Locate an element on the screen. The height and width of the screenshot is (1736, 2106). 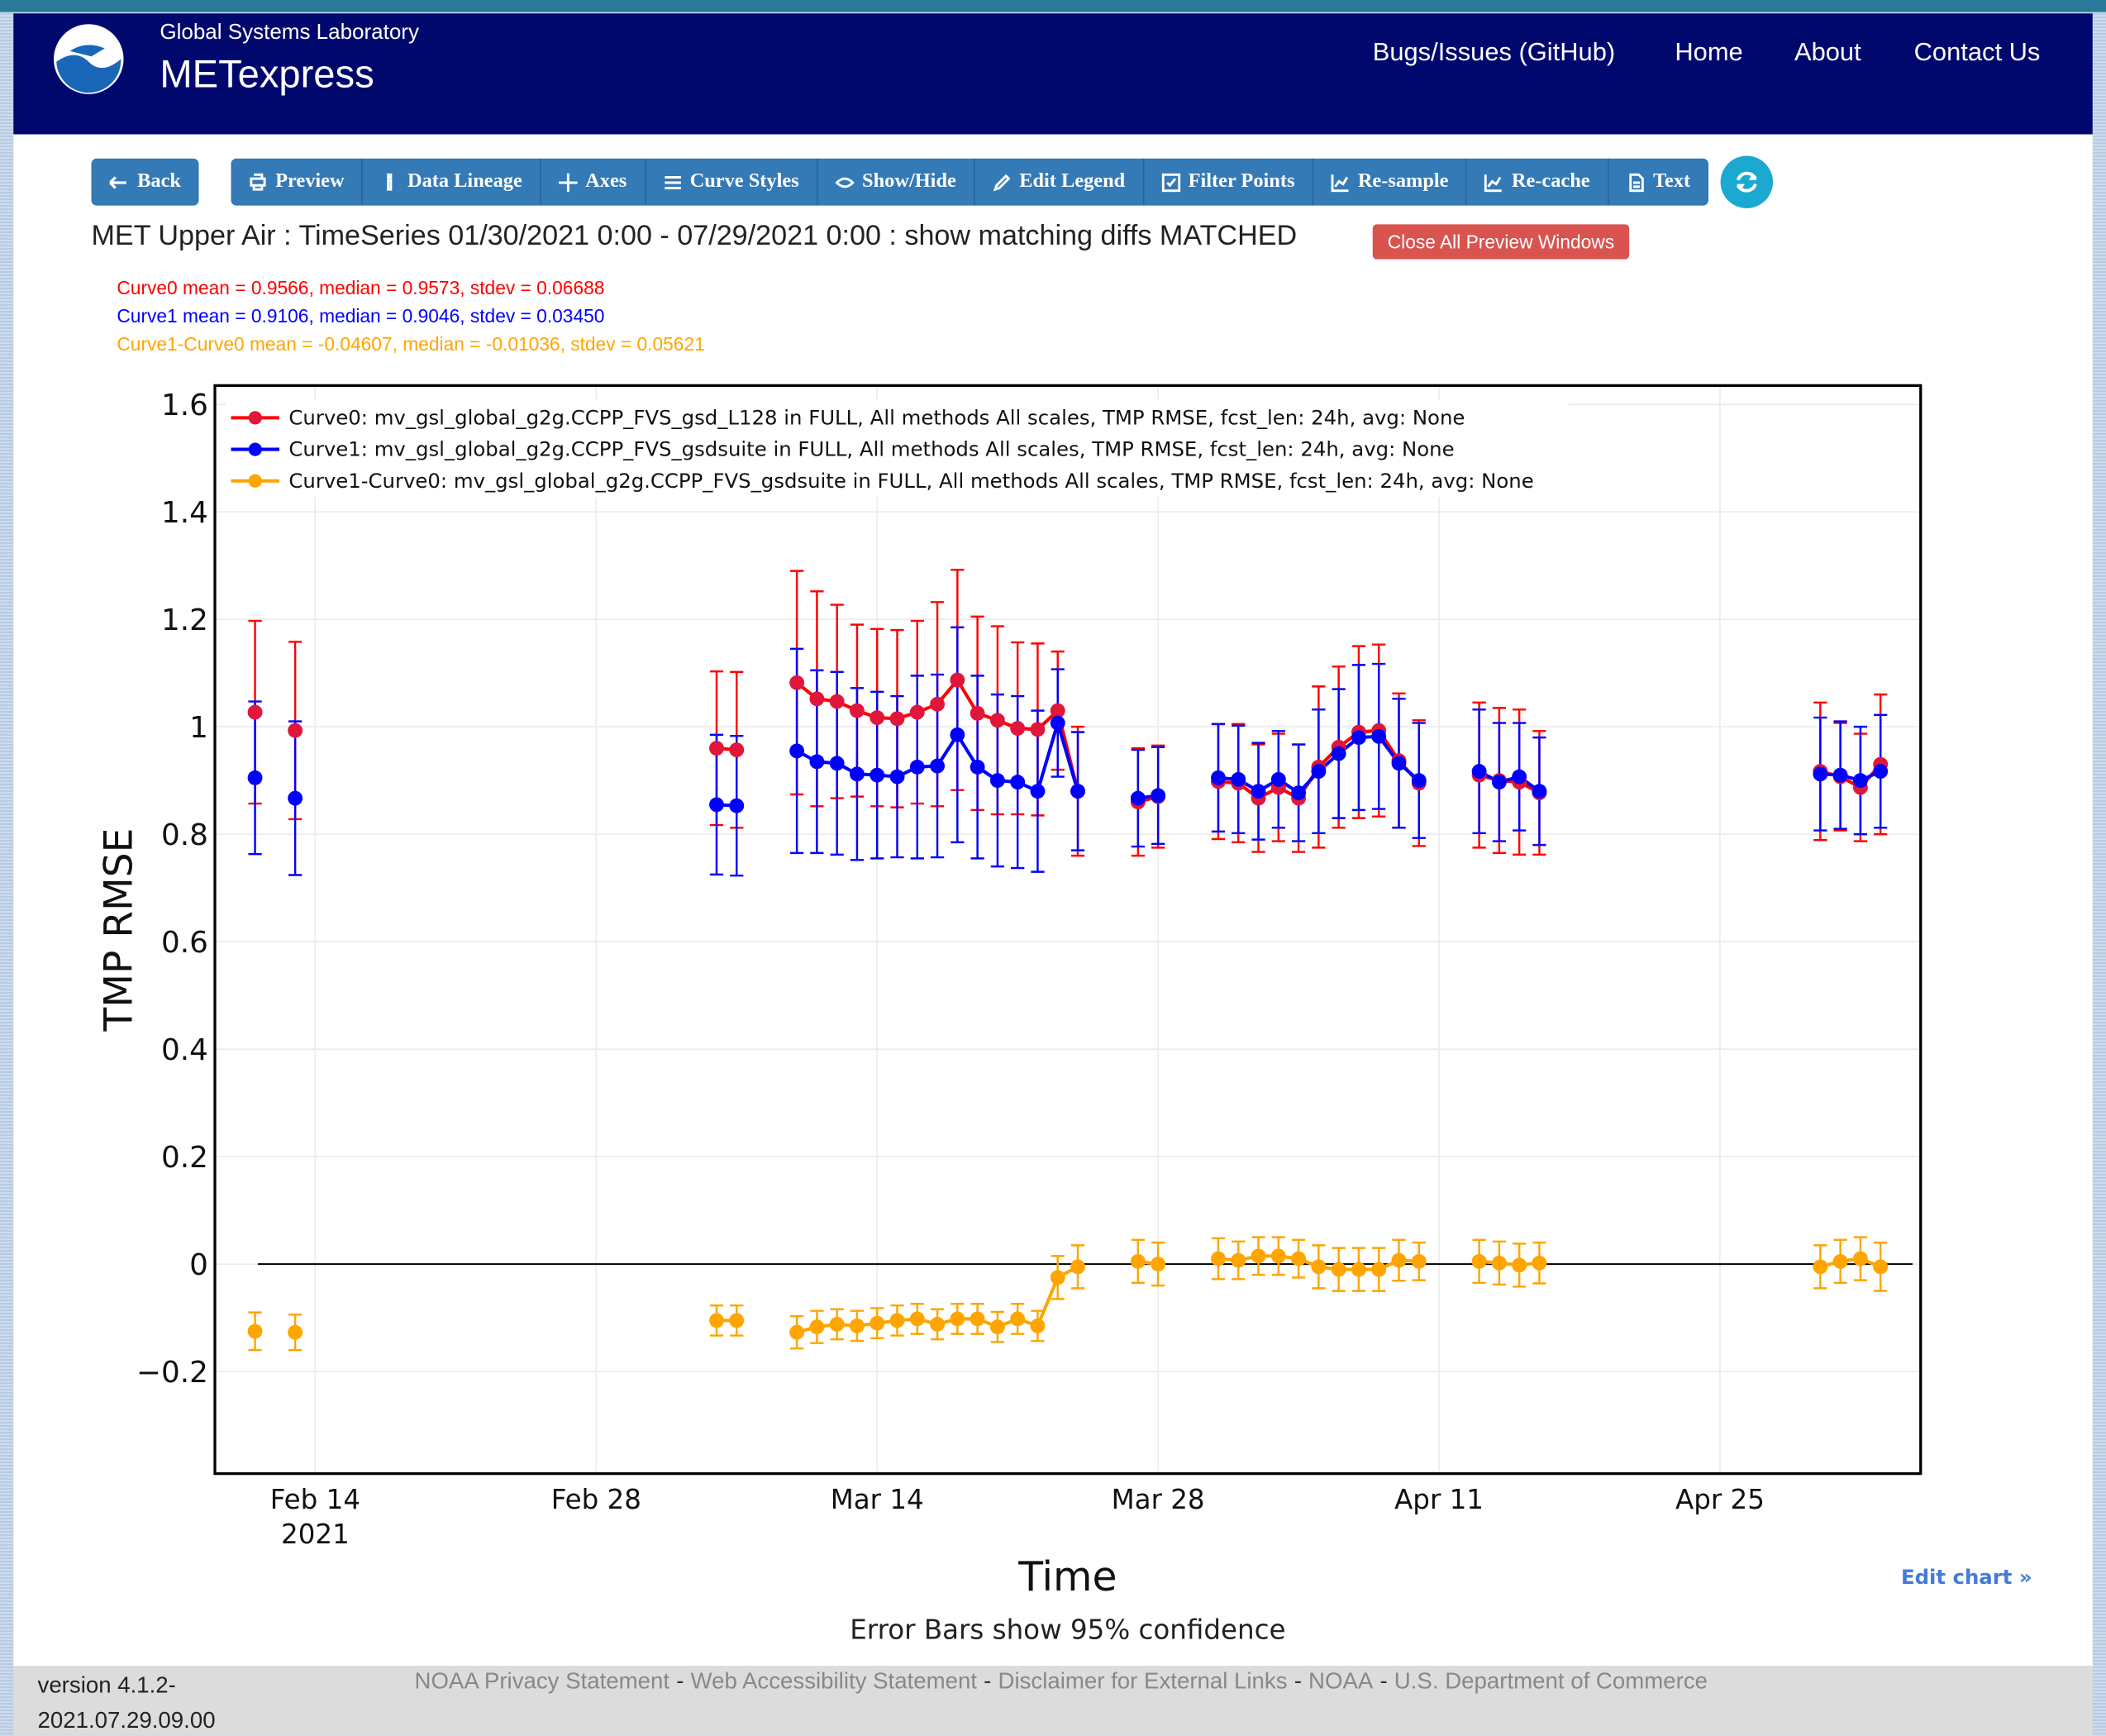
button-label: Axes is located at coordinates (606, 181).